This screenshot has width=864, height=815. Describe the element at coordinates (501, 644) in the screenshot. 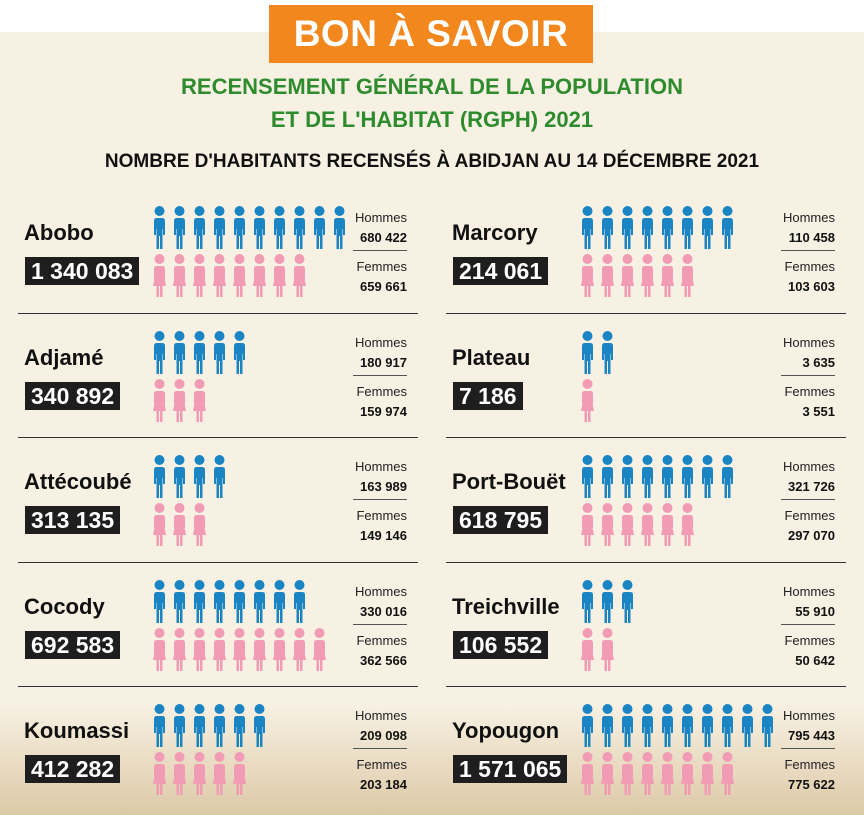

I see `district-total: 106 552` at that location.